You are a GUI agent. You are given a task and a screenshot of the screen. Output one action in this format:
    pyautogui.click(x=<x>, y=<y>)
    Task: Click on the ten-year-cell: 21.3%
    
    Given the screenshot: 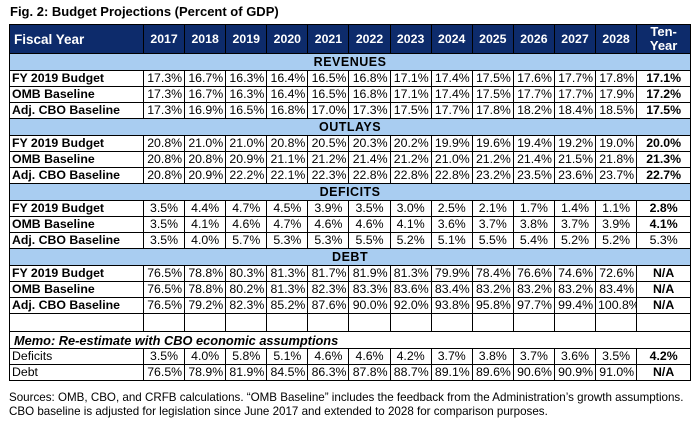 What is the action you would take?
    pyautogui.click(x=664, y=159)
    